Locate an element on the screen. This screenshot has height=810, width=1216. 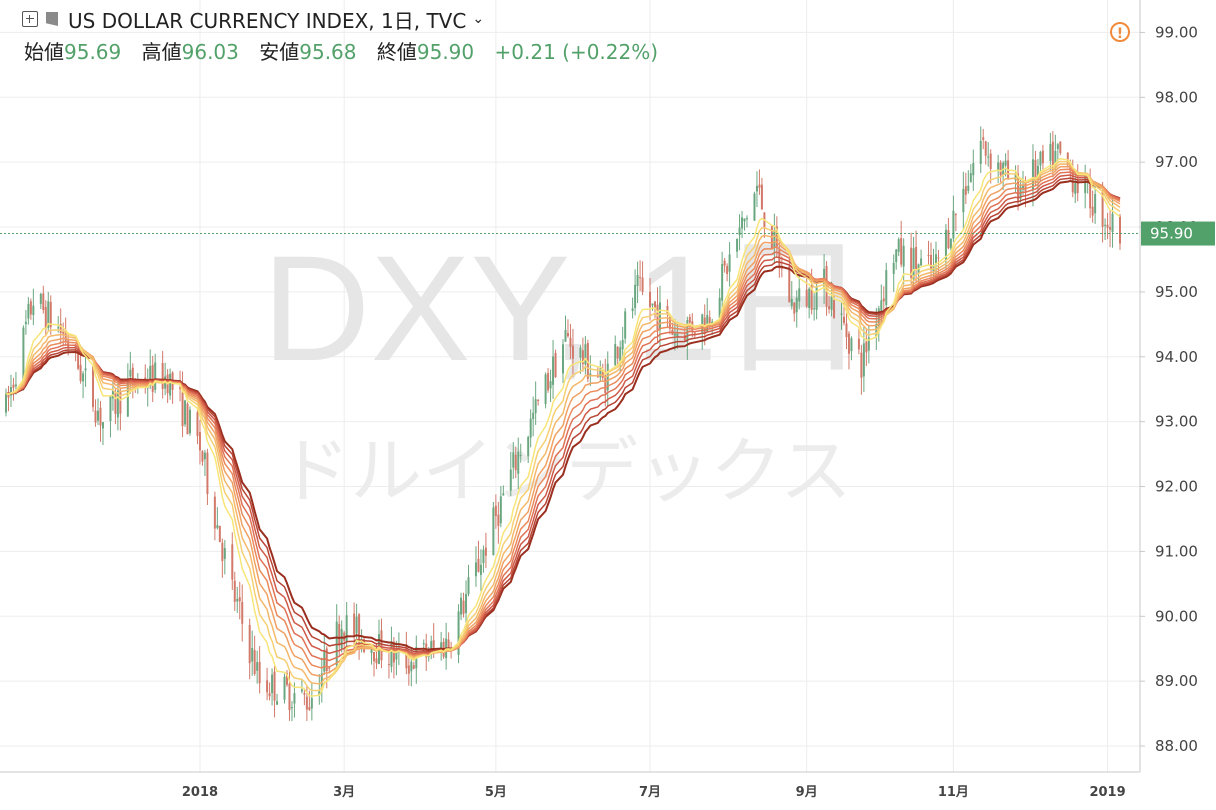
low-label: 安値 is located at coordinates (279, 52).